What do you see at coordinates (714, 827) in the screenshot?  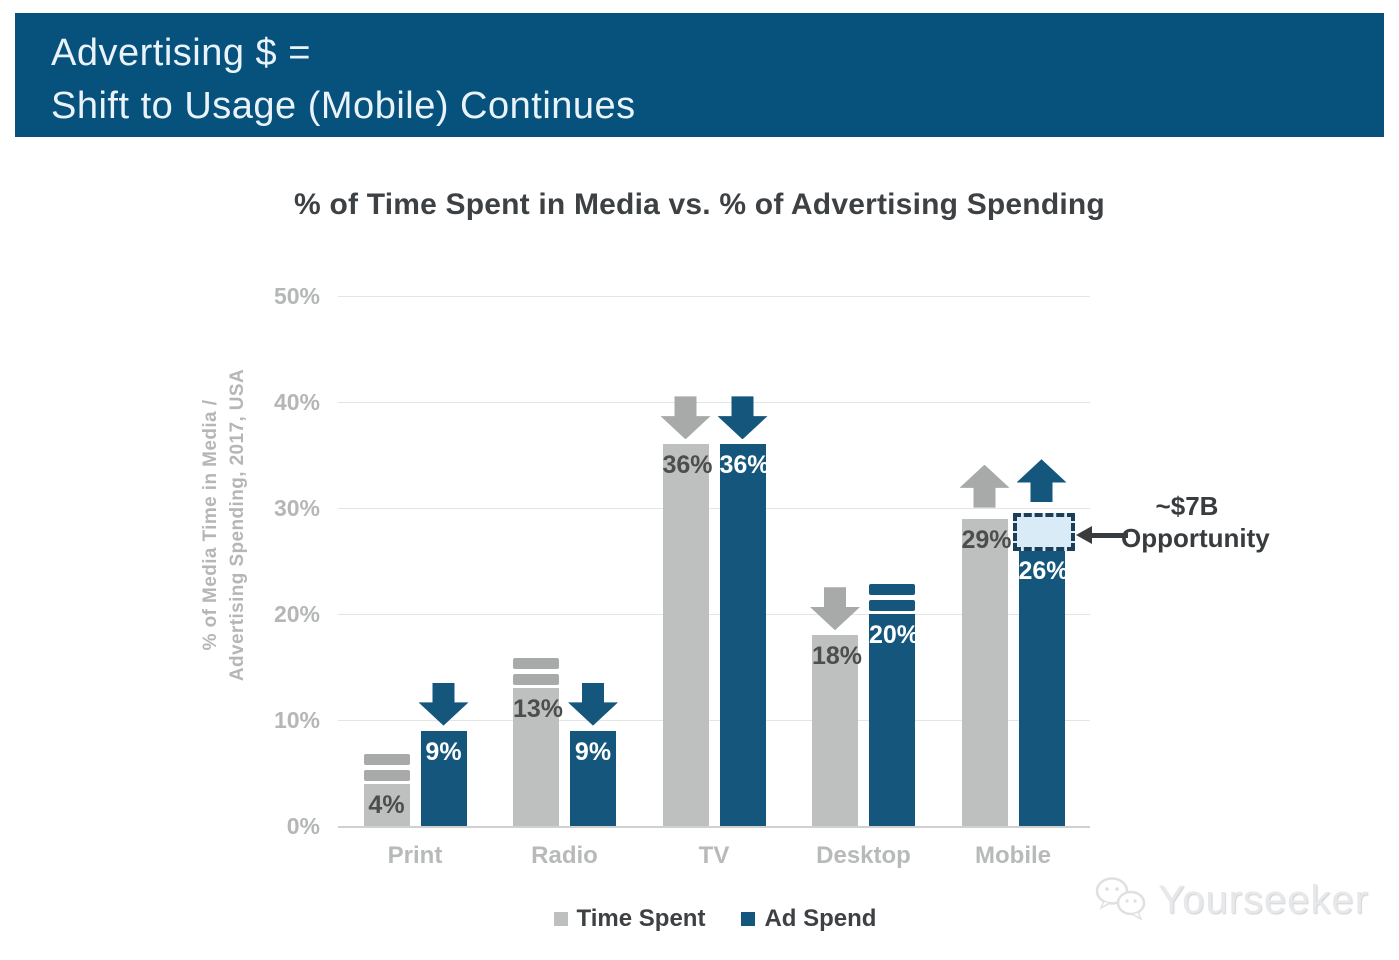 I see `x-axis-line` at bounding box center [714, 827].